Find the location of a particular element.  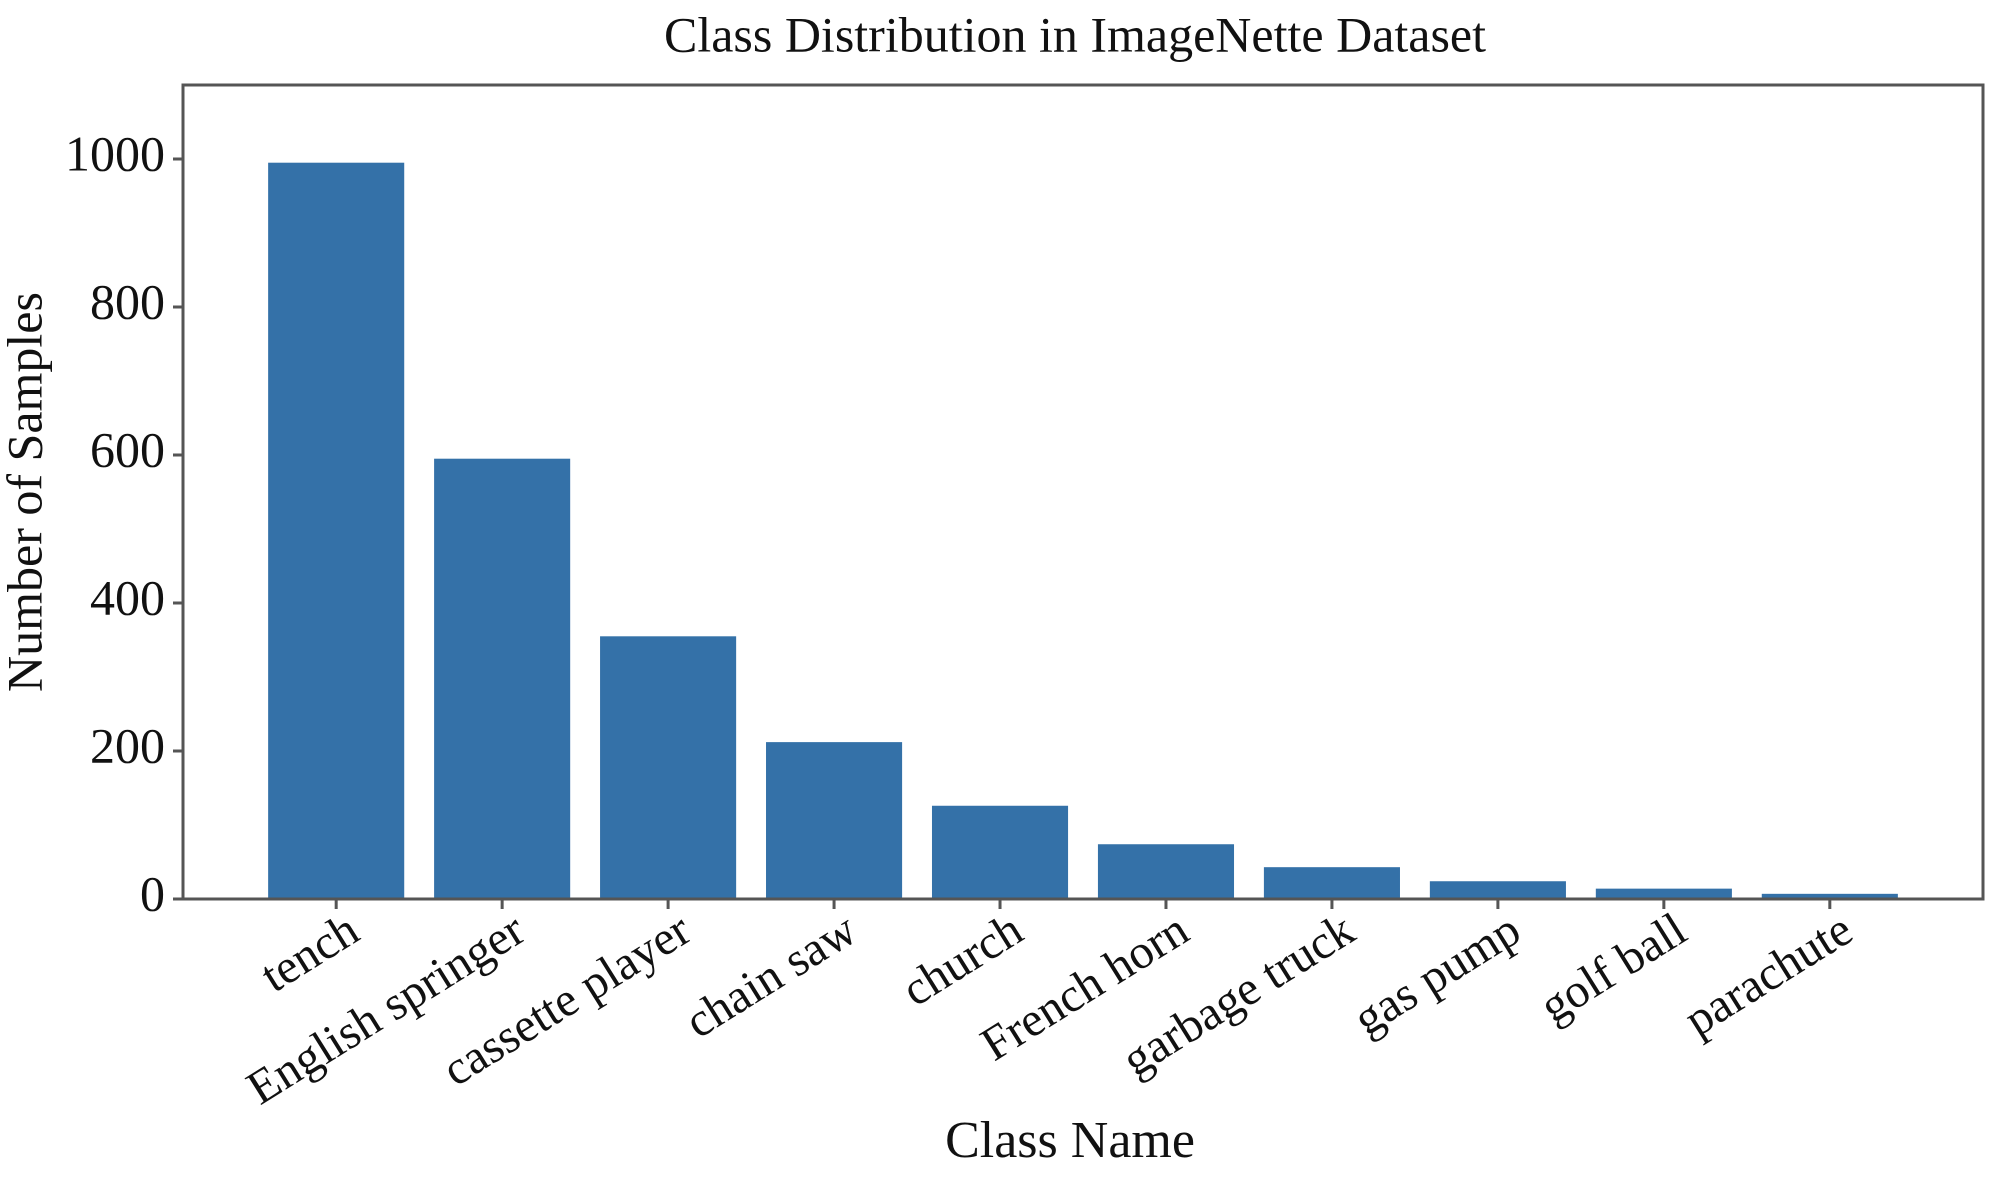

x-tick-label: golf ball is located at coordinates (1613, 968).